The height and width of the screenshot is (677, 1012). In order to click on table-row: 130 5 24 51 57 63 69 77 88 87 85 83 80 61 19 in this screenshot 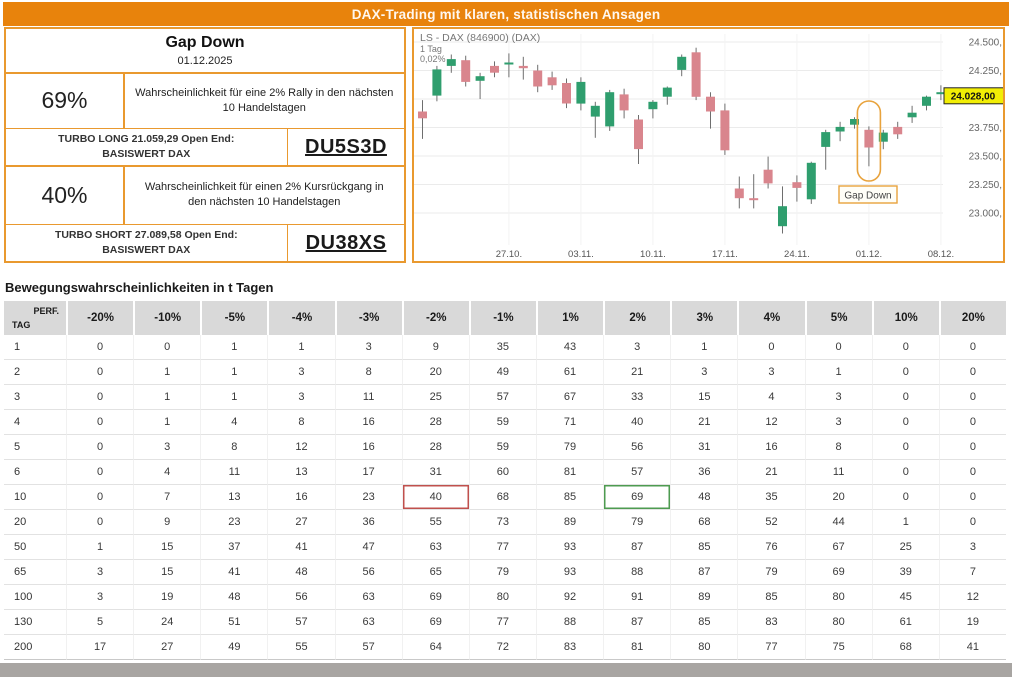, I will do `click(505, 622)`.